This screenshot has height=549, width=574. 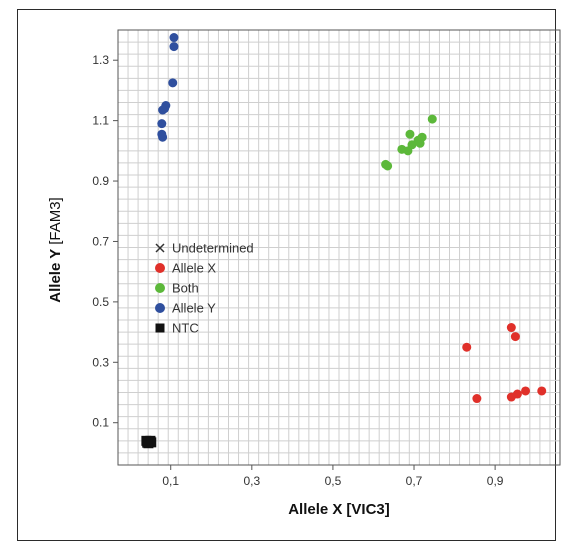 What do you see at coordinates (100, 121) in the screenshot?
I see `y-tick-label: 1.1` at bounding box center [100, 121].